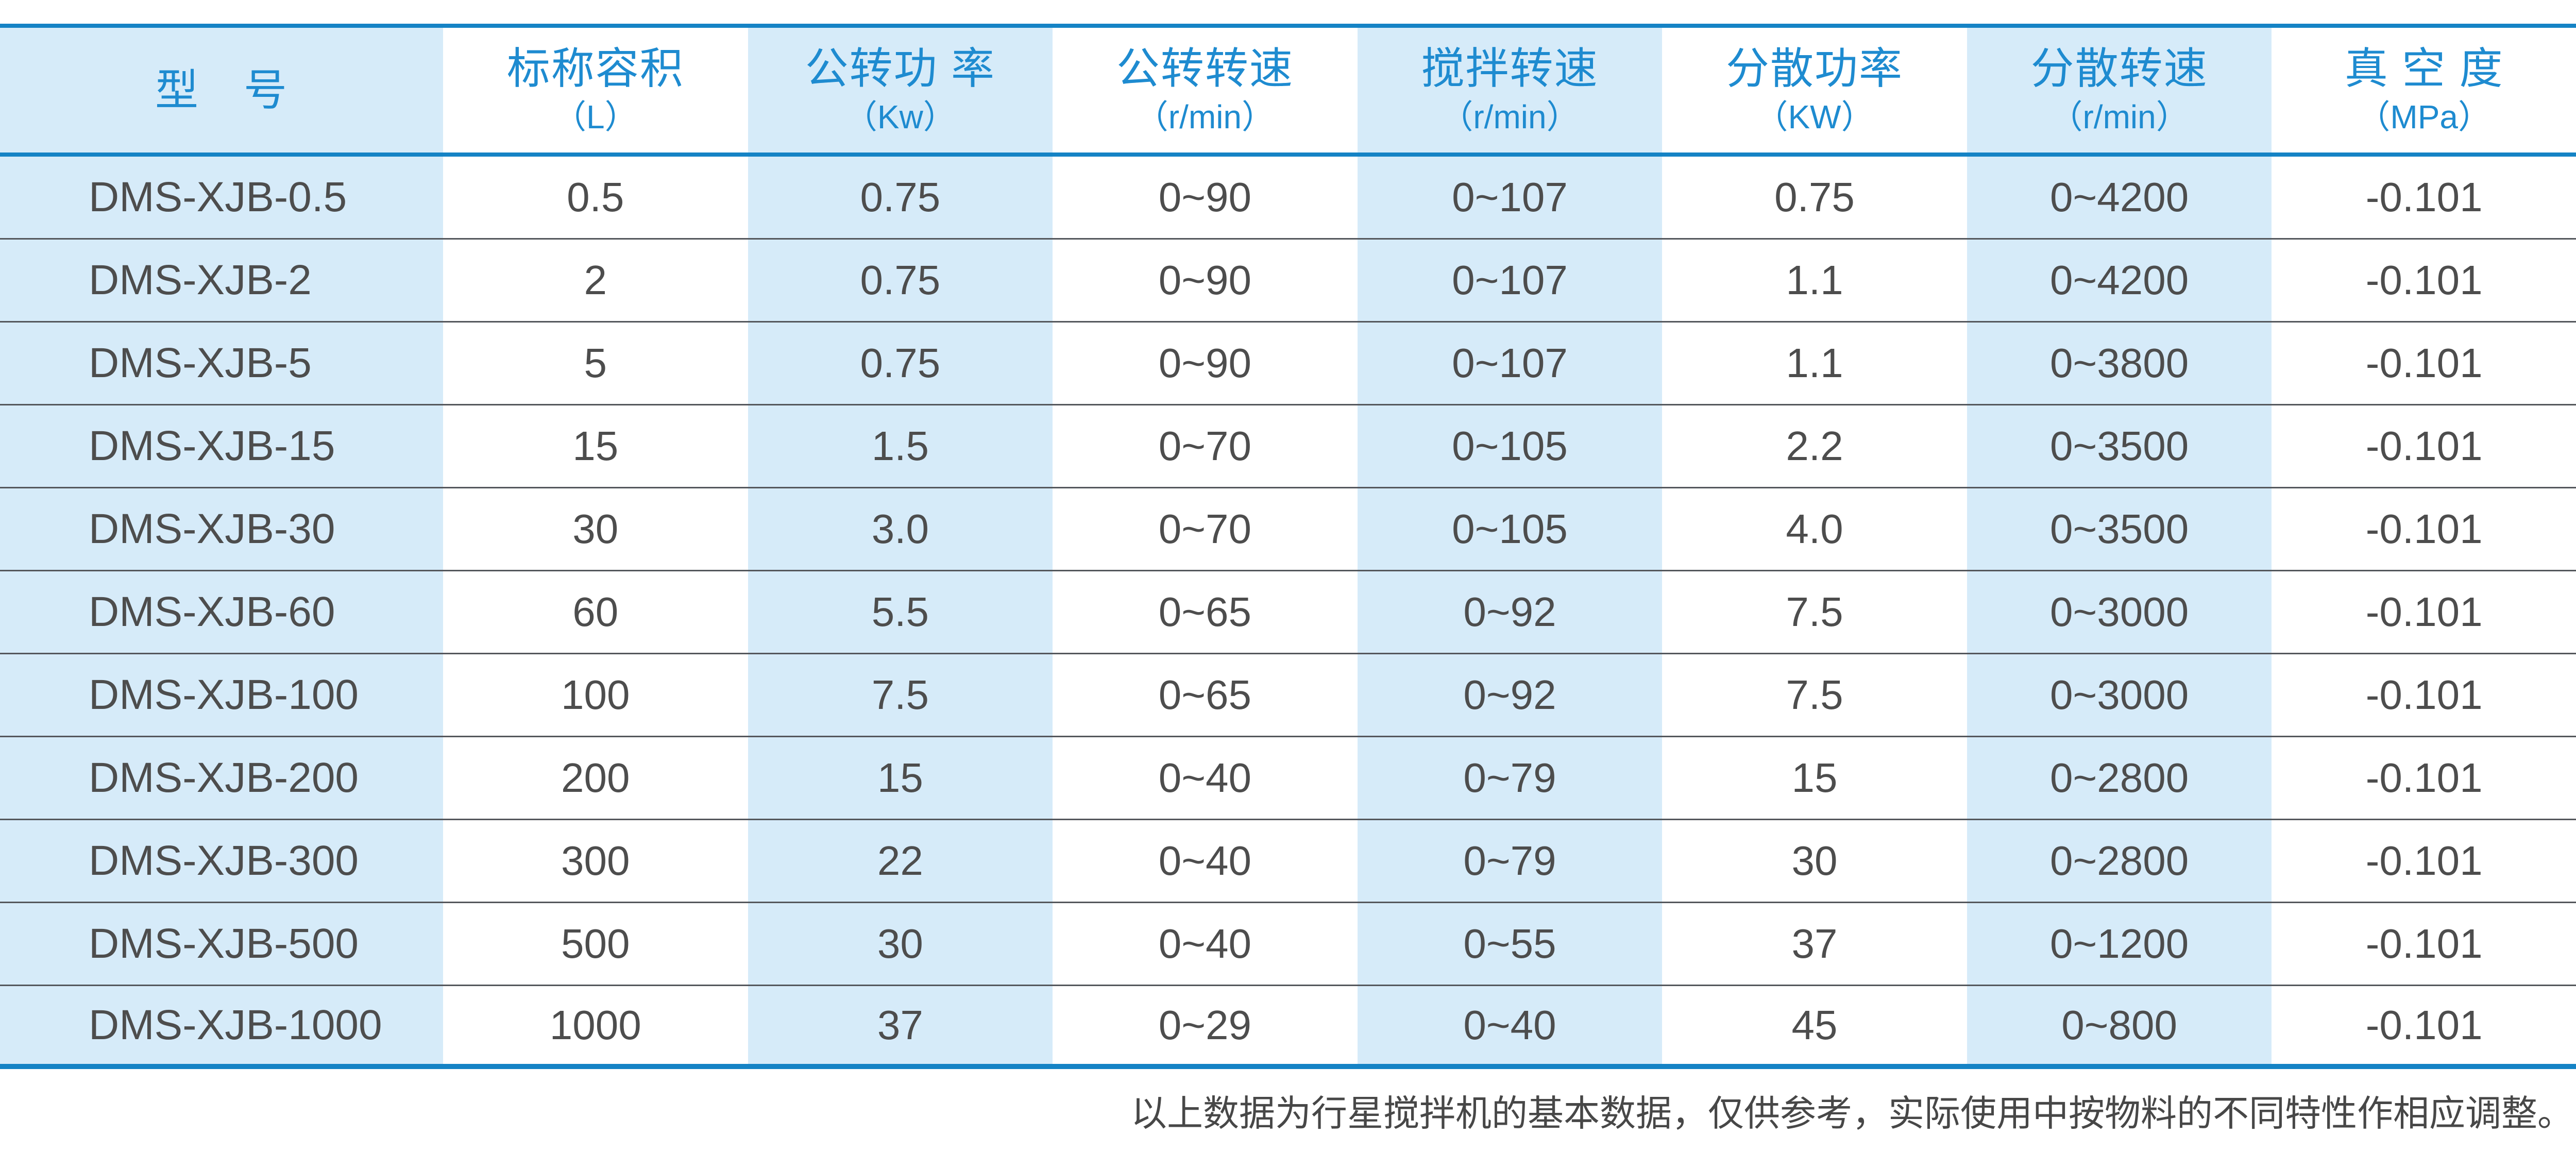 The image size is (2576, 1152). What do you see at coordinates (2119, 69) in the screenshot?
I see `header-label: 分散转速` at bounding box center [2119, 69].